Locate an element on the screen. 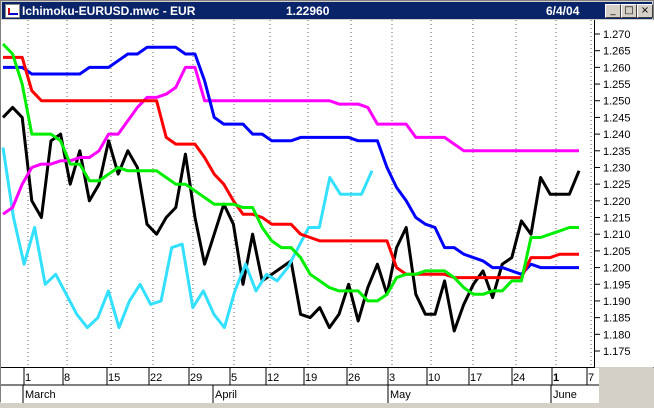 Image resolution: width=654 pixels, height=408 pixels. y-tick-label: 1.175 is located at coordinates (617, 352).